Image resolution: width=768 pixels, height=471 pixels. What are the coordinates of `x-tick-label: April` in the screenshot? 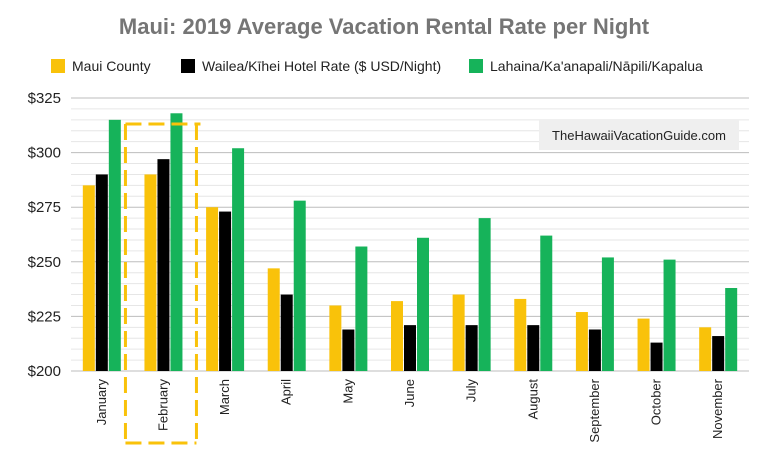 It's located at (286, 392).